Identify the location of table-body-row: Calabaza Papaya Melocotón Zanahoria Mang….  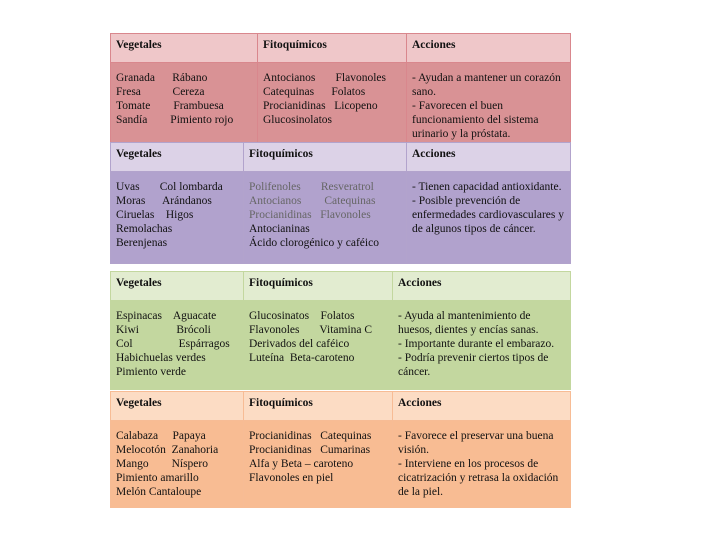
(340, 464).